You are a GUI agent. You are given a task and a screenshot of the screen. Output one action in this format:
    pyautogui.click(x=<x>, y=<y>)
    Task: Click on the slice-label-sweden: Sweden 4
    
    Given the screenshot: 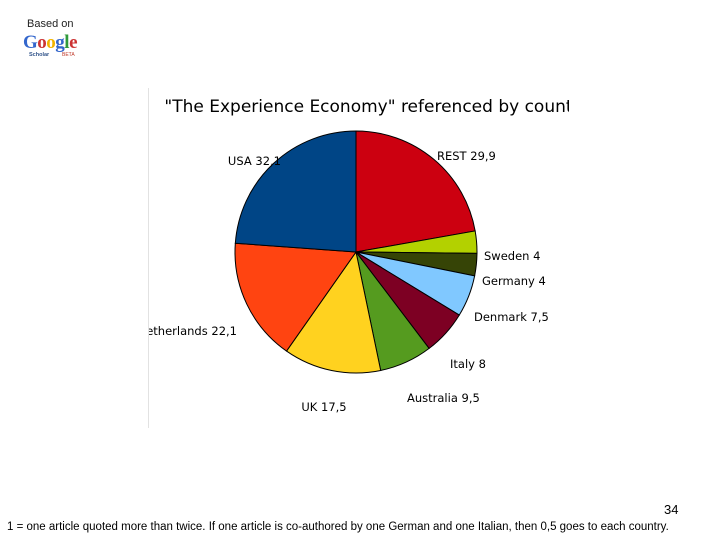 What is the action you would take?
    pyautogui.click(x=512, y=256)
    